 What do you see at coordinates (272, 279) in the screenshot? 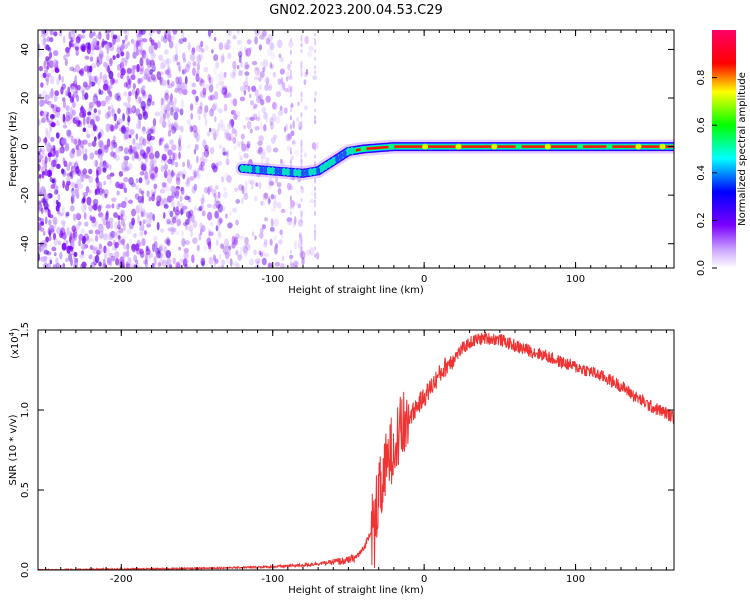
I see `spectrogram-xtick-label: -100` at bounding box center [272, 279].